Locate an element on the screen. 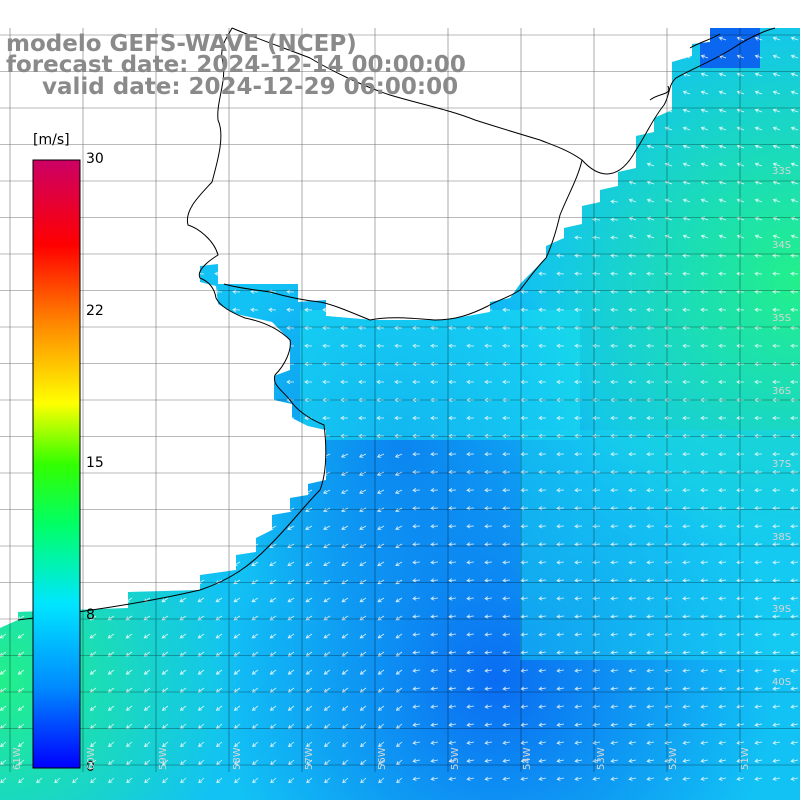 This screenshot has width=800, height=800. lat-label: 38S is located at coordinates (782, 537).